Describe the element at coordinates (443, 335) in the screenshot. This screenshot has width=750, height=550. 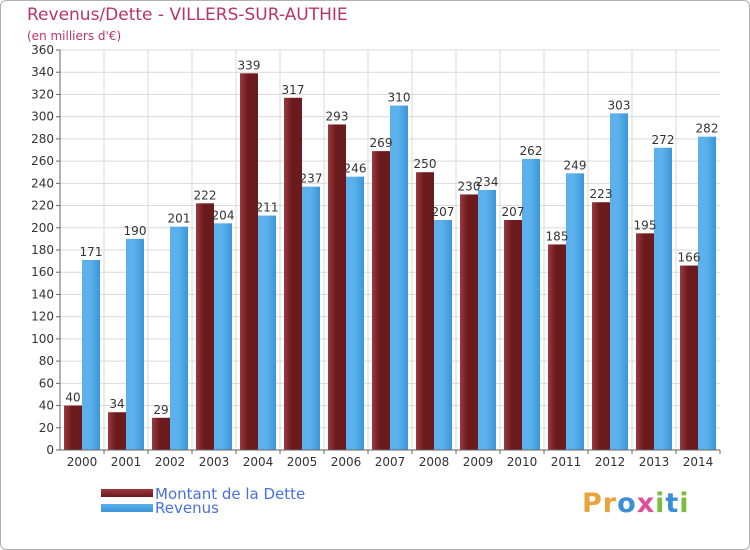
I see `bar-revenue-2008` at that location.